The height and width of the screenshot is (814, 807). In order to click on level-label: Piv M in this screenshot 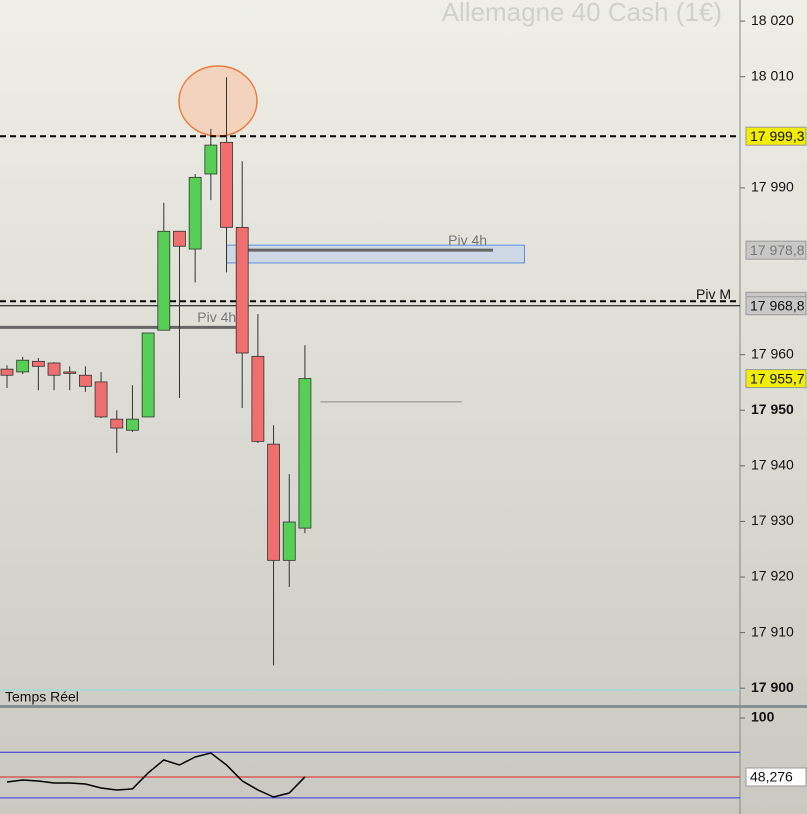, I will do `click(713, 294)`.